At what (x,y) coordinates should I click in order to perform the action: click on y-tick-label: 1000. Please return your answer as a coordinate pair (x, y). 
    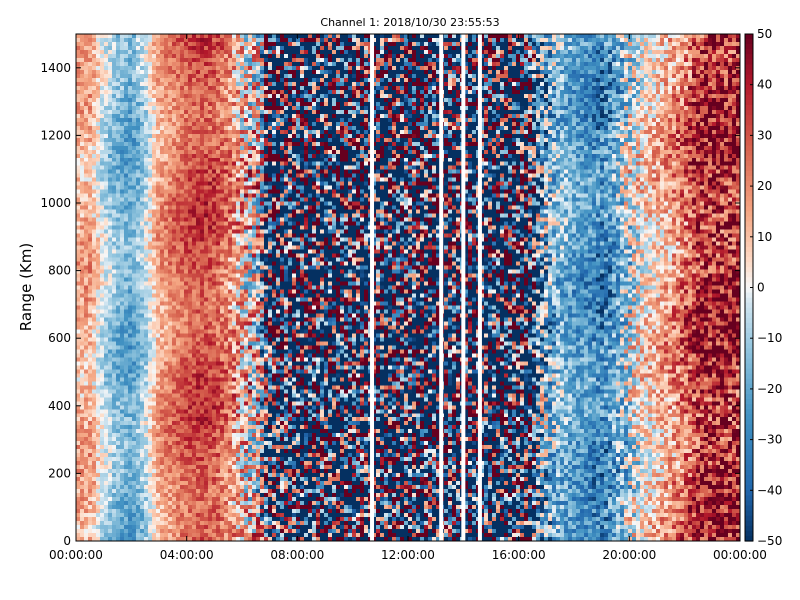
    Looking at the image, I should click on (55, 203).